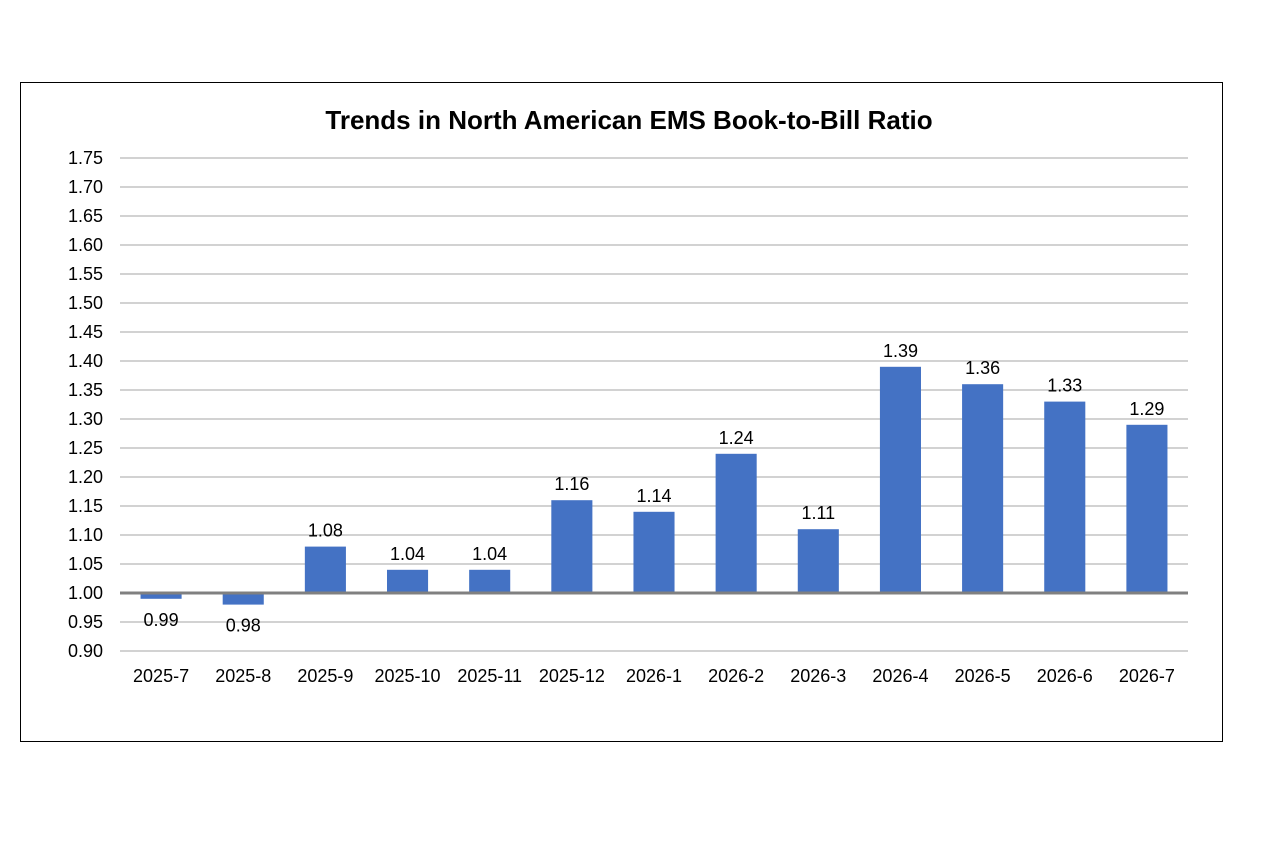 This screenshot has height=853, width=1280. I want to click on x-tick-label: 2026-2, so click(736, 676).